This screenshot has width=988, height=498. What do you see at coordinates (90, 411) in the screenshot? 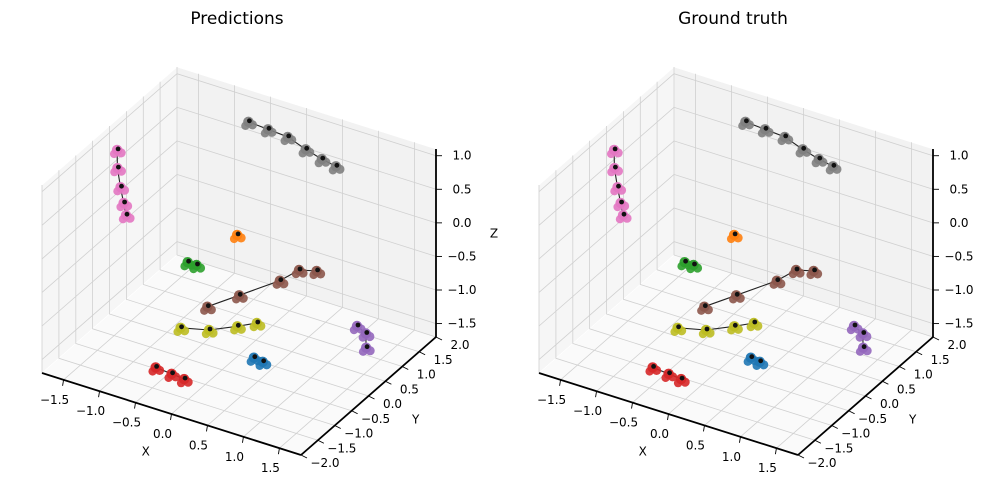
I see `x-tick-label: −1.0` at bounding box center [90, 411].